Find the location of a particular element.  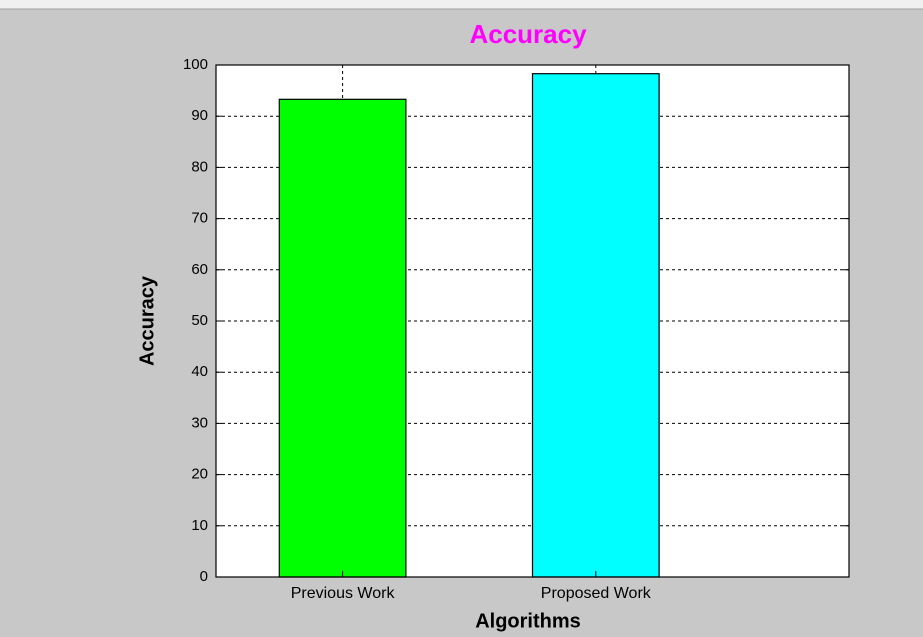

y-tick-label: 50 is located at coordinates (199, 320).